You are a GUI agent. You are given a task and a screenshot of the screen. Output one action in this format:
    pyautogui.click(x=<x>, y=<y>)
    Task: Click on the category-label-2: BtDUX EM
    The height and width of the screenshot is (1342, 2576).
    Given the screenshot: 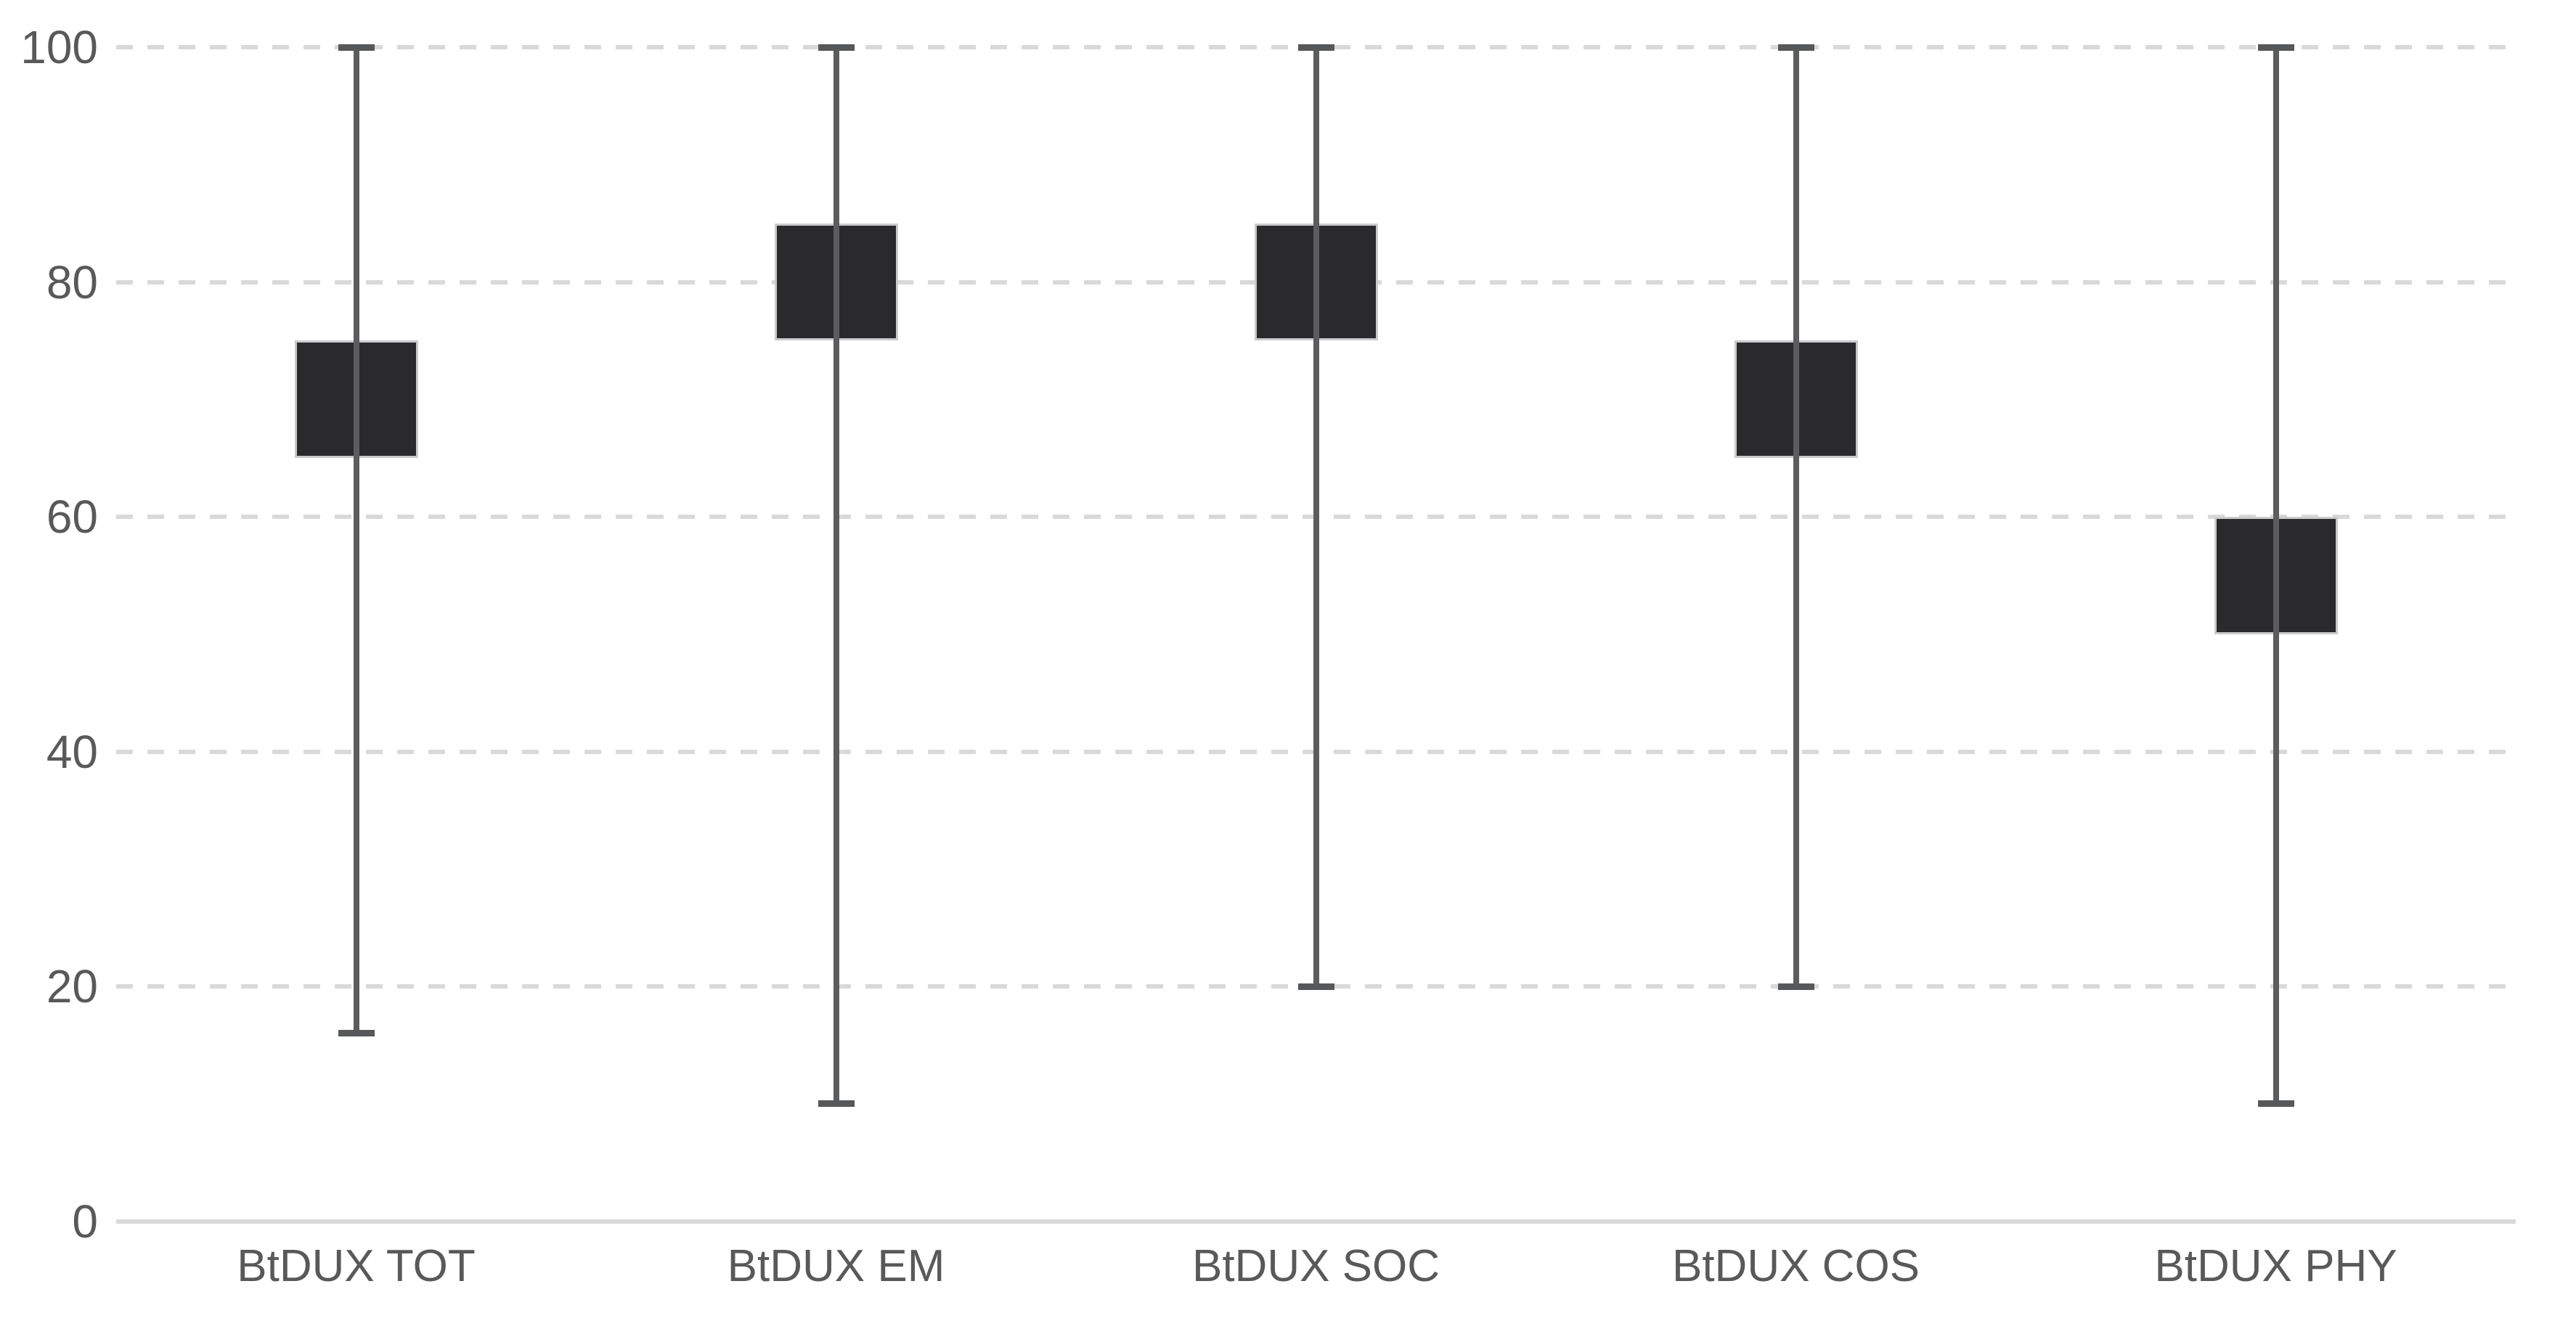 What is the action you would take?
    pyautogui.click(x=836, y=1266)
    